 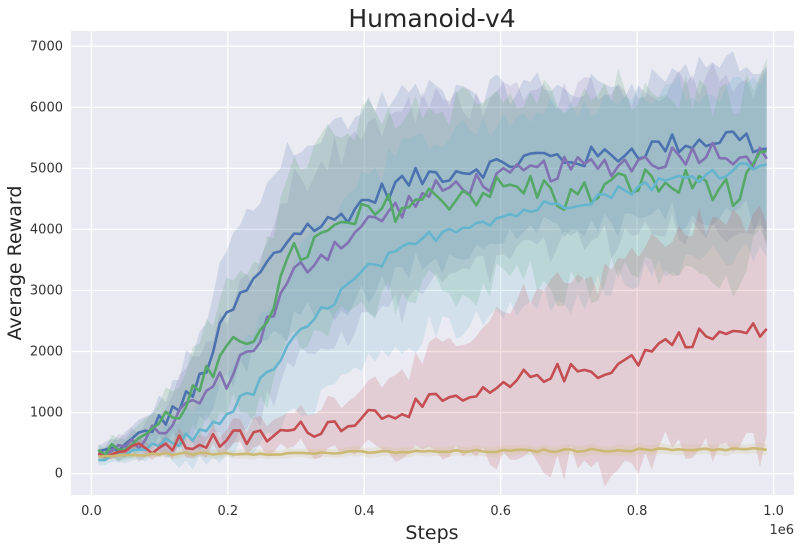 What do you see at coordinates (46, 46) in the screenshot?
I see `y-tick-label: 7000` at bounding box center [46, 46].